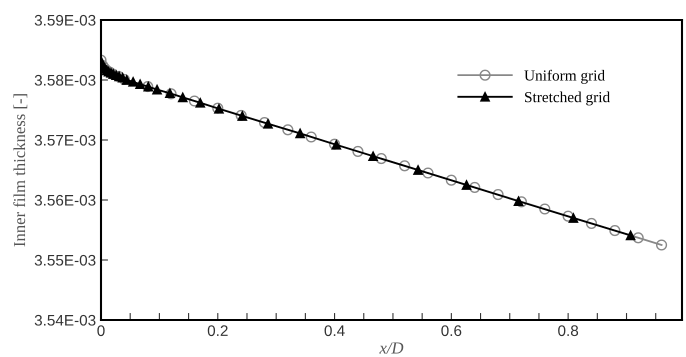  I want to click on y-tick-label: 3.54E-03, so click(65, 320).